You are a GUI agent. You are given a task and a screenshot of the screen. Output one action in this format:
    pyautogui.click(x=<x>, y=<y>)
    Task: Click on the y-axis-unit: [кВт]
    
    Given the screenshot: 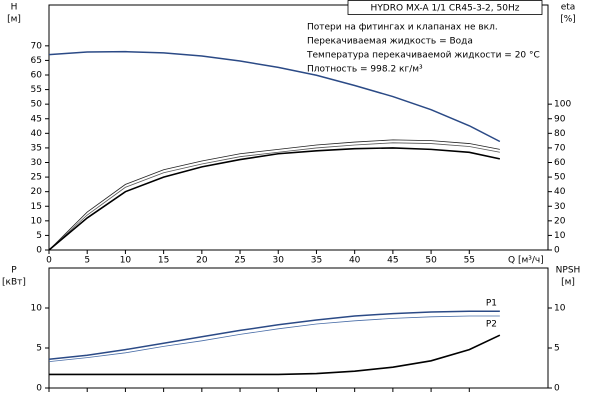 What is the action you would take?
    pyautogui.click(x=14, y=283)
    